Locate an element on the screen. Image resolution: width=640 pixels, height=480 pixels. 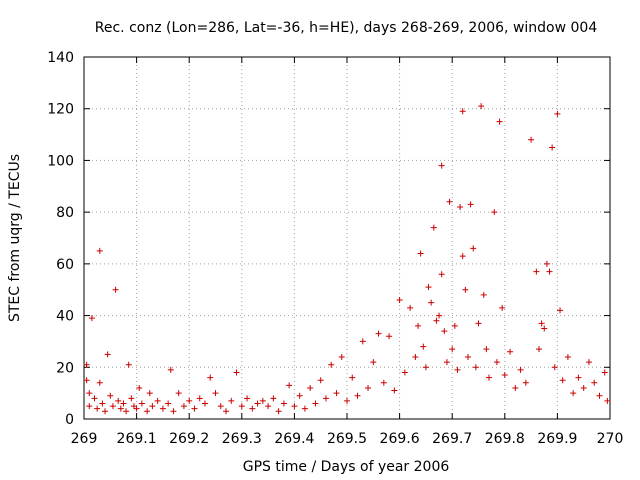
x-tick-label: 269.9 is located at coordinates (557, 439).